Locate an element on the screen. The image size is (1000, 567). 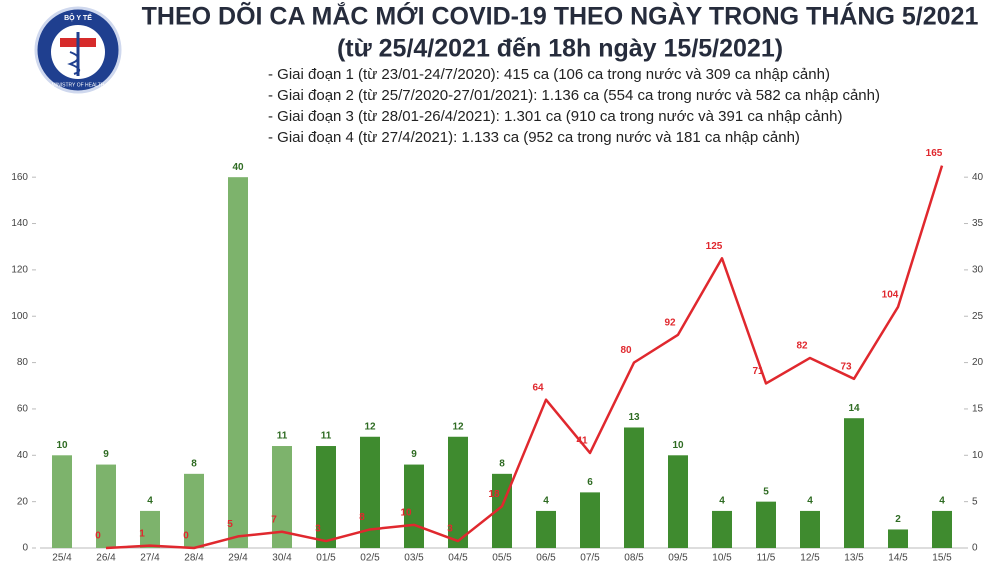
bar-value-label: 40 is located at coordinates (238, 167).